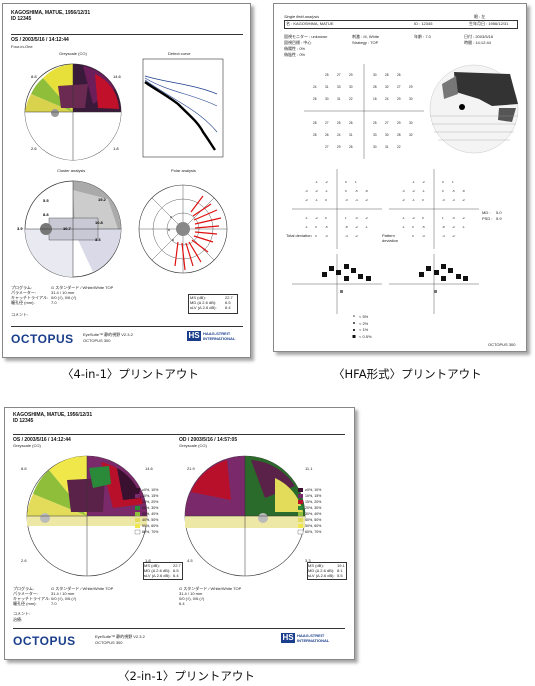  Describe the element at coordinates (339, 135) in the screenshot. I see `threshold-value: 24` at that location.